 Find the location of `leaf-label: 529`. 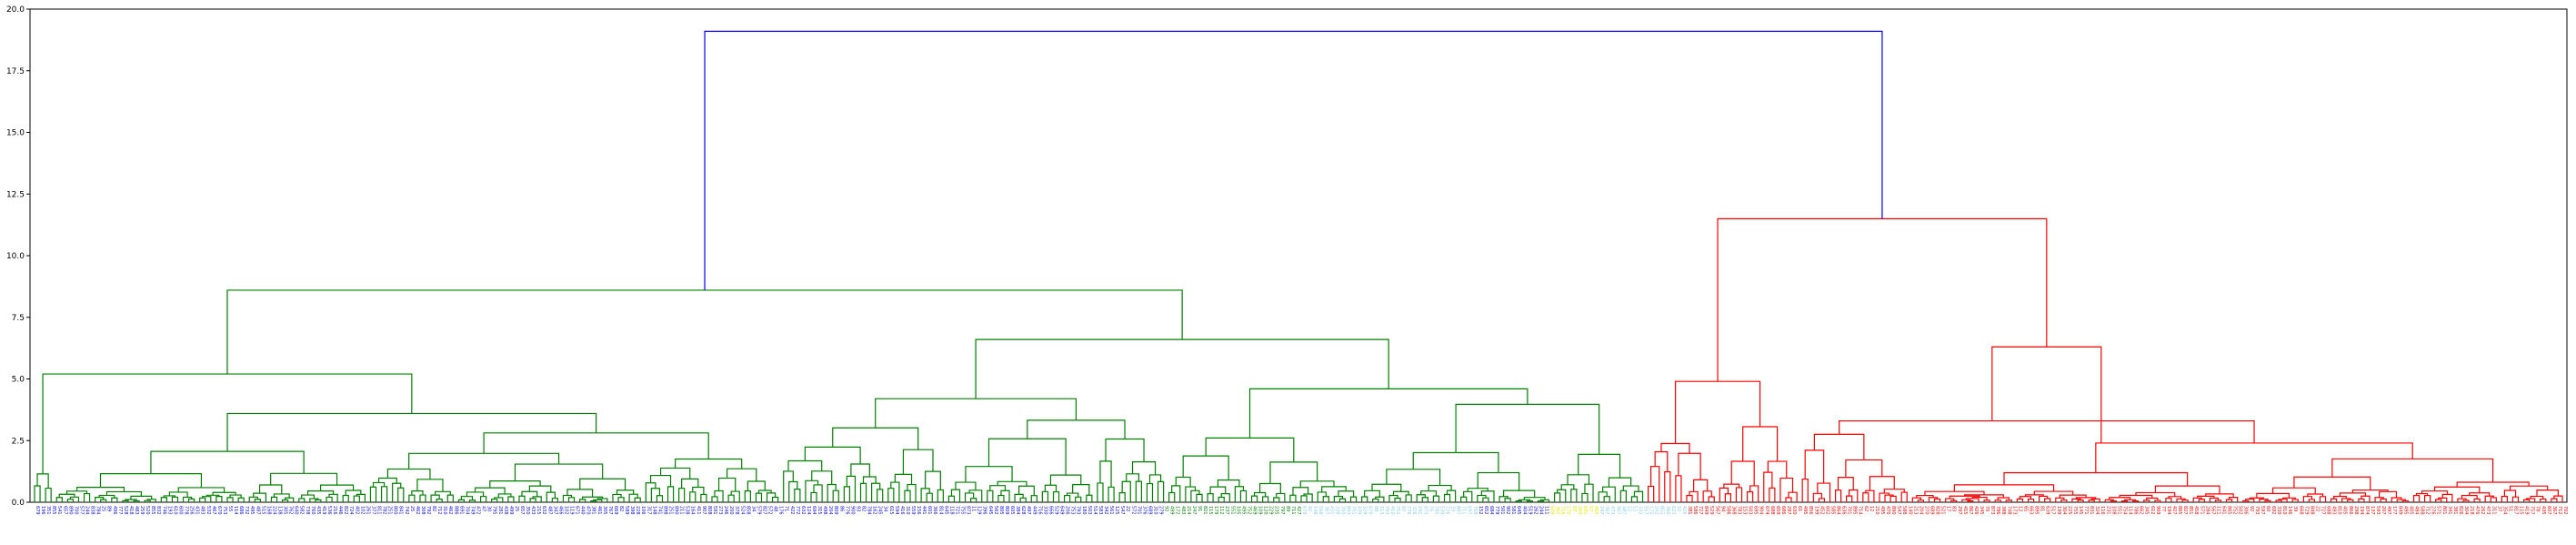

leaf-label: 529 is located at coordinates (1711, 510).